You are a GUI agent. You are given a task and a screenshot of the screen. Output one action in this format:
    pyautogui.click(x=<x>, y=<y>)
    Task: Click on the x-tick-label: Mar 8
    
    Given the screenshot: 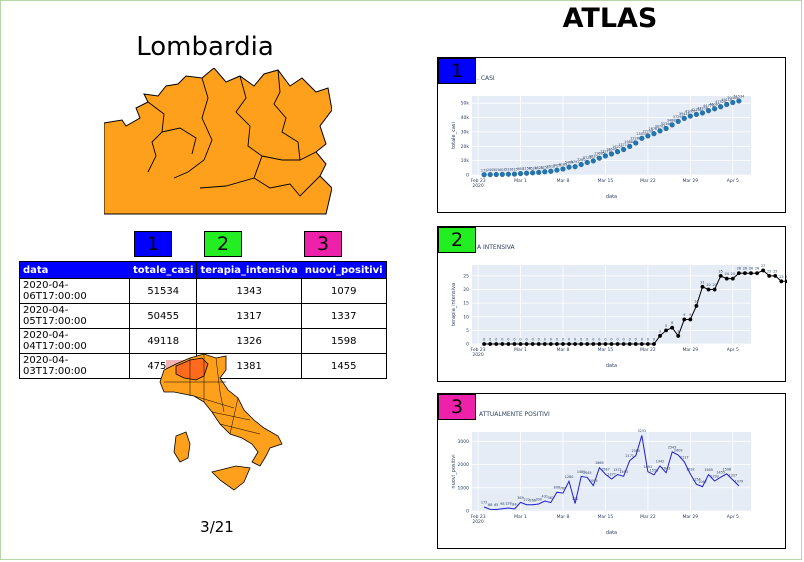 What is the action you would take?
    pyautogui.click(x=563, y=181)
    